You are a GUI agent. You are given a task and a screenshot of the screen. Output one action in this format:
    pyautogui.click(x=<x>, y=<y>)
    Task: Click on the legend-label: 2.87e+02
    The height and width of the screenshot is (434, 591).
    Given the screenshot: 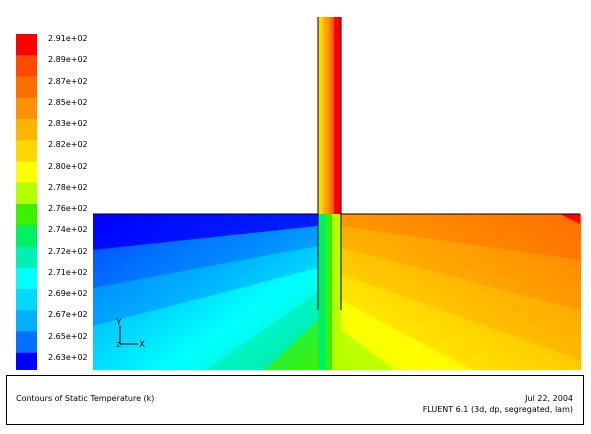 What is the action you would take?
    pyautogui.click(x=68, y=81)
    